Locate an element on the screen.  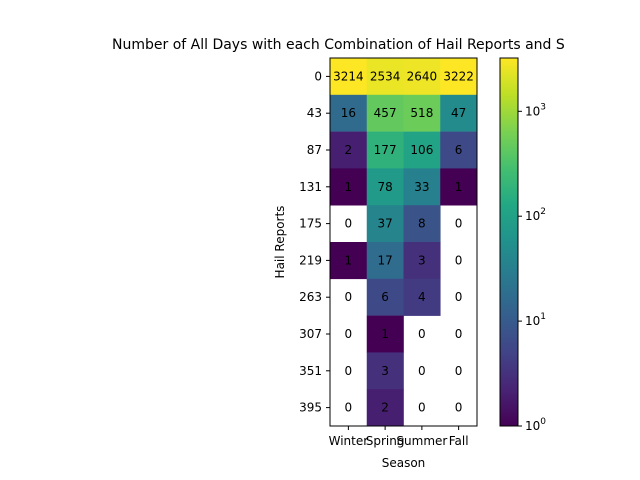
cell-value-label: 106 is located at coordinates (421, 150).